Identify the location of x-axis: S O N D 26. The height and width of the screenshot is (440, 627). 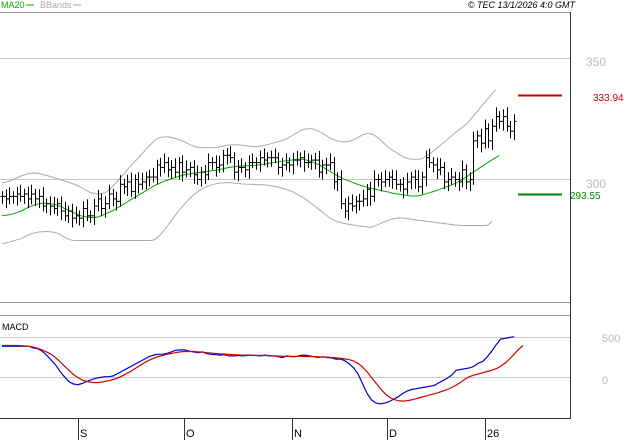
(288, 429).